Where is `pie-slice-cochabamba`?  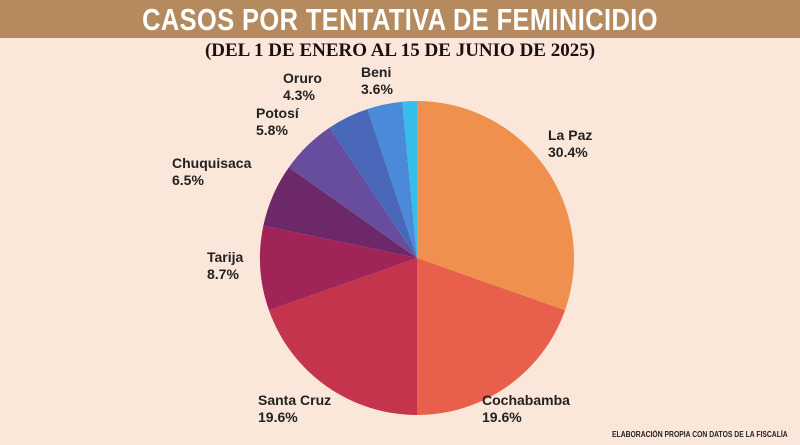
pie-slice-cochabamba is located at coordinates (491, 336).